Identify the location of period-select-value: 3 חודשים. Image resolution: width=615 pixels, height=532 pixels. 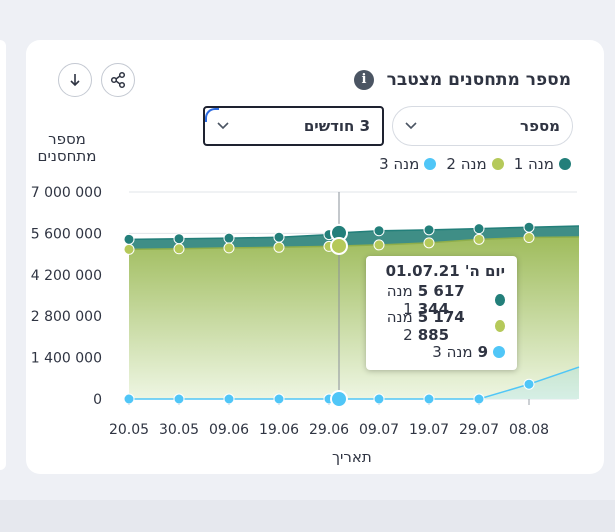
(336, 126).